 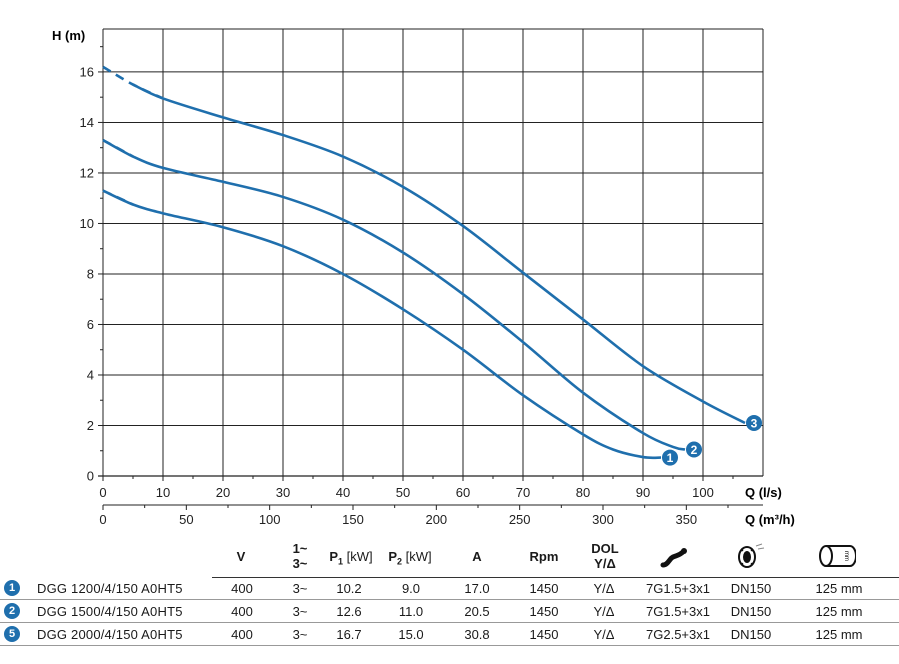 I want to click on cell-rpm: 1450, so click(x=544, y=588).